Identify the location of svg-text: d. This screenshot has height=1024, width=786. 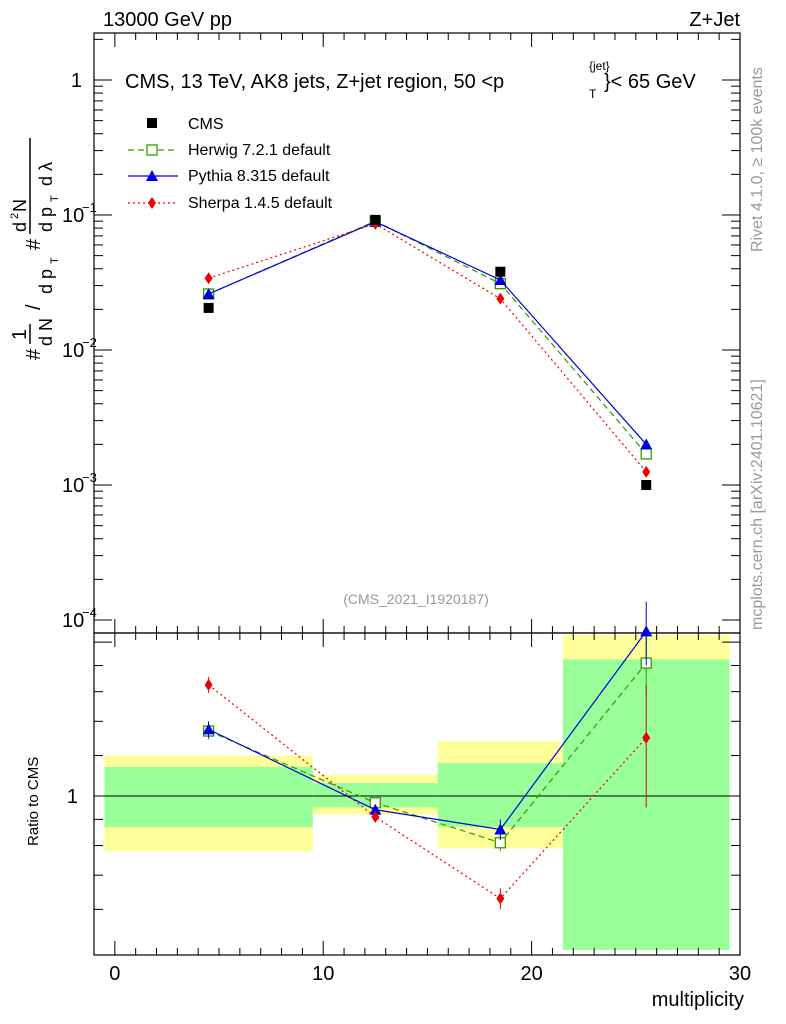
(20, 227).